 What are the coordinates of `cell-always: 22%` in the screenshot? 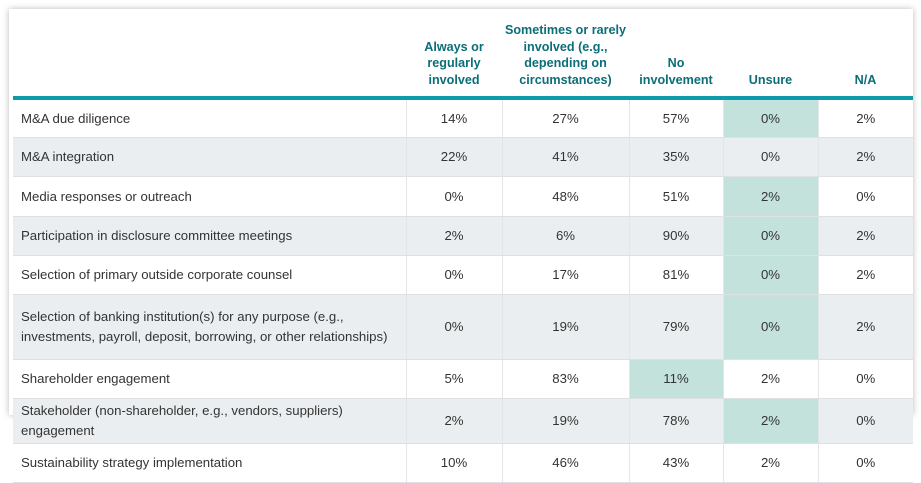 It's located at (453, 157).